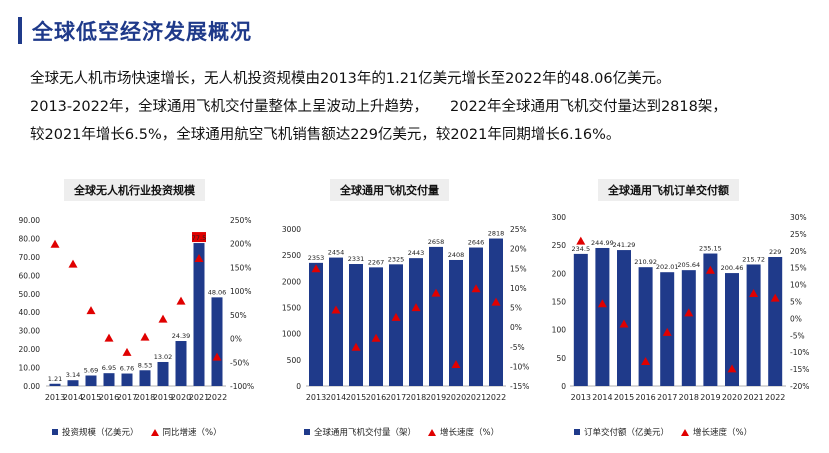 The height and width of the screenshot is (453, 829). I want to click on data-label: 2325, so click(396, 259).